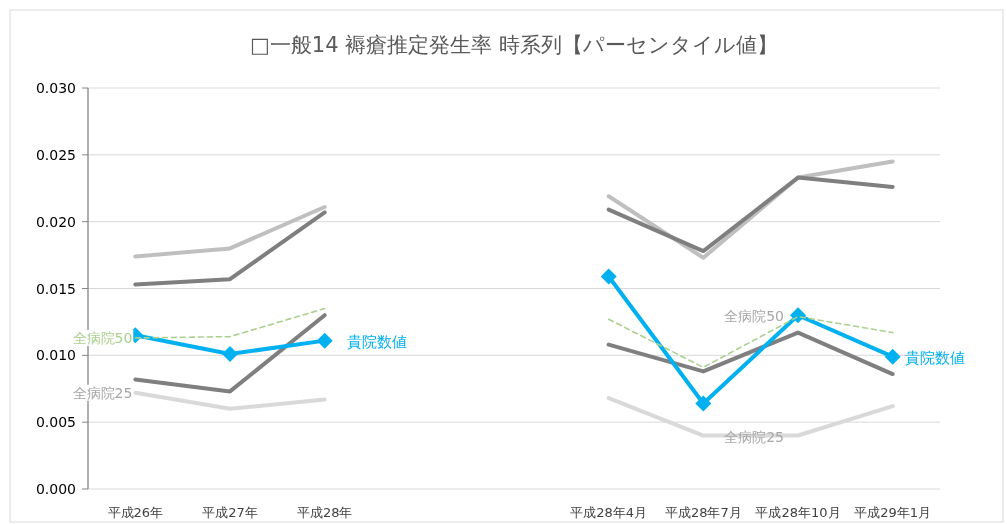 This screenshot has height=524, width=1007. I want to click on series-label: 全病院25, so click(102, 392).